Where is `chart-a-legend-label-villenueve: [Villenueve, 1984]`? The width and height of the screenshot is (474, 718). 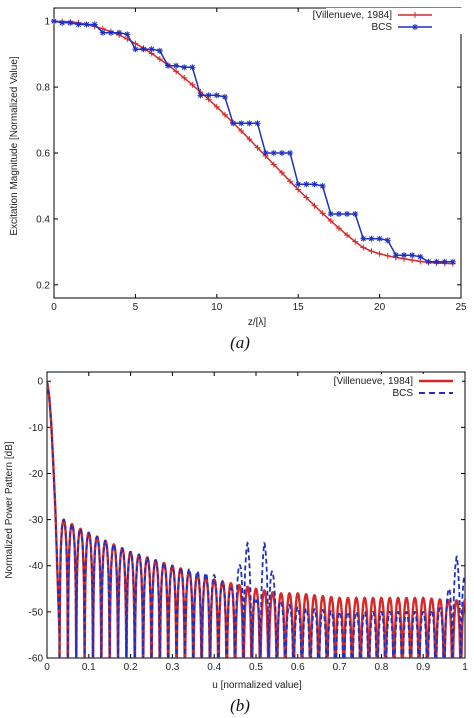 chart-a-legend-label-villenueve: [Villenueve, 1984] is located at coordinates (353, 15).